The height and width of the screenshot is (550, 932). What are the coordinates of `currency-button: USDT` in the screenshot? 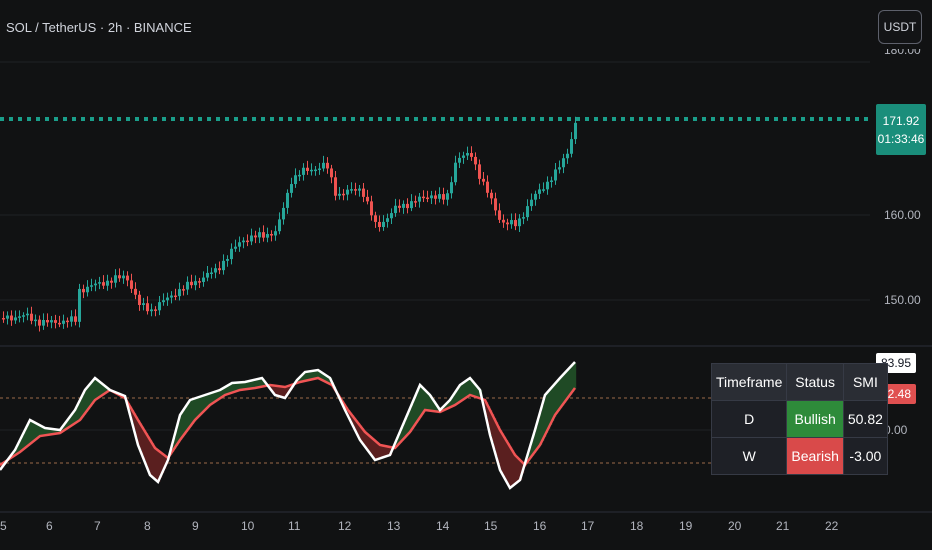 It's located at (900, 27).